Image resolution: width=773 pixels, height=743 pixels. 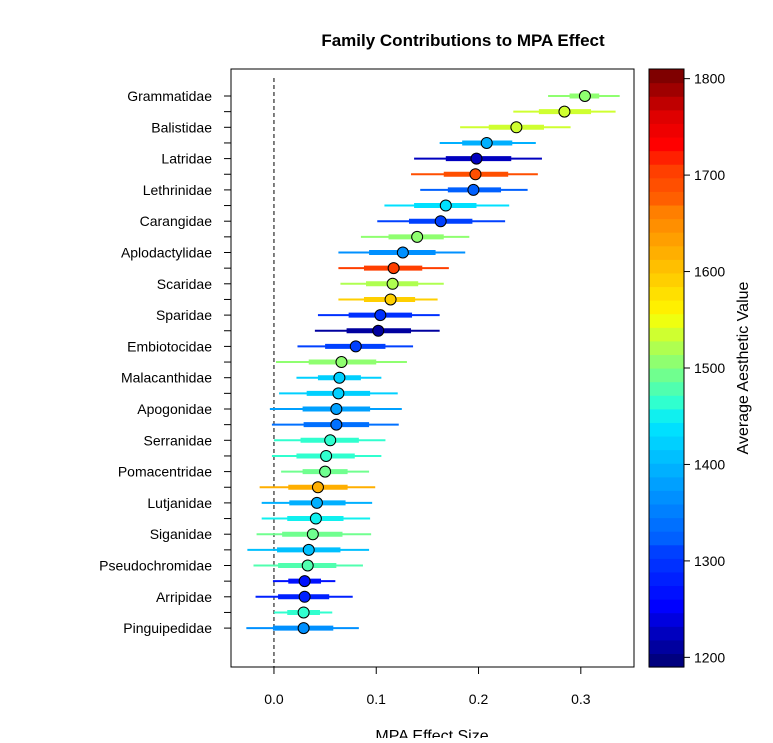 What do you see at coordinates (427, 686) in the screenshot?
I see `x-axis: 0.0 0.1 0.2 0.3` at bounding box center [427, 686].